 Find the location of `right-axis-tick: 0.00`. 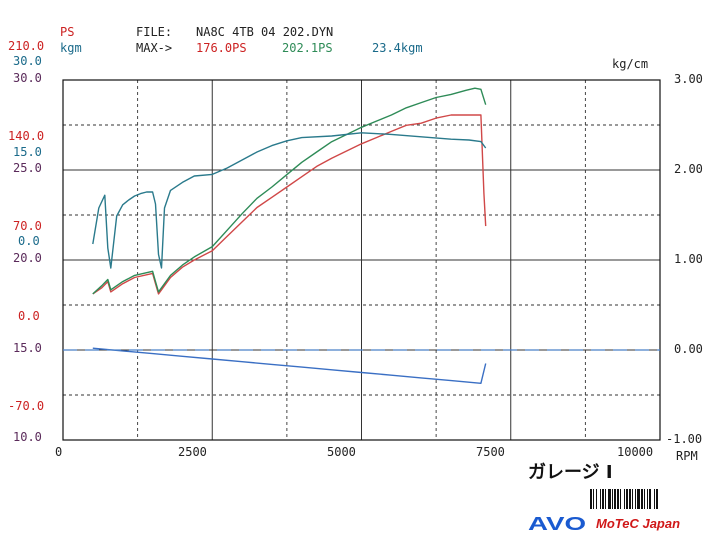

right-axis-tick: 0.00 is located at coordinates (688, 349).